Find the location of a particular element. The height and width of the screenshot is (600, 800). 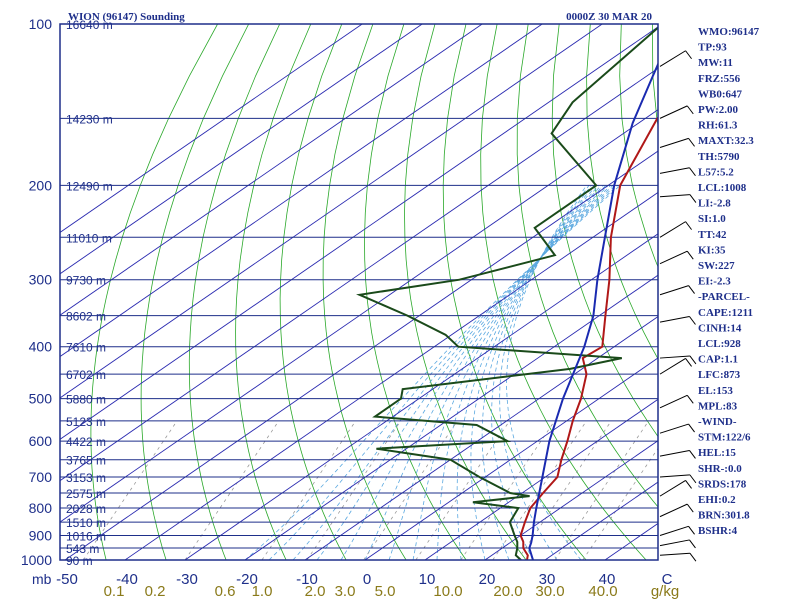

chart-title: WION (96147) Sounding is located at coordinates (126, 17).